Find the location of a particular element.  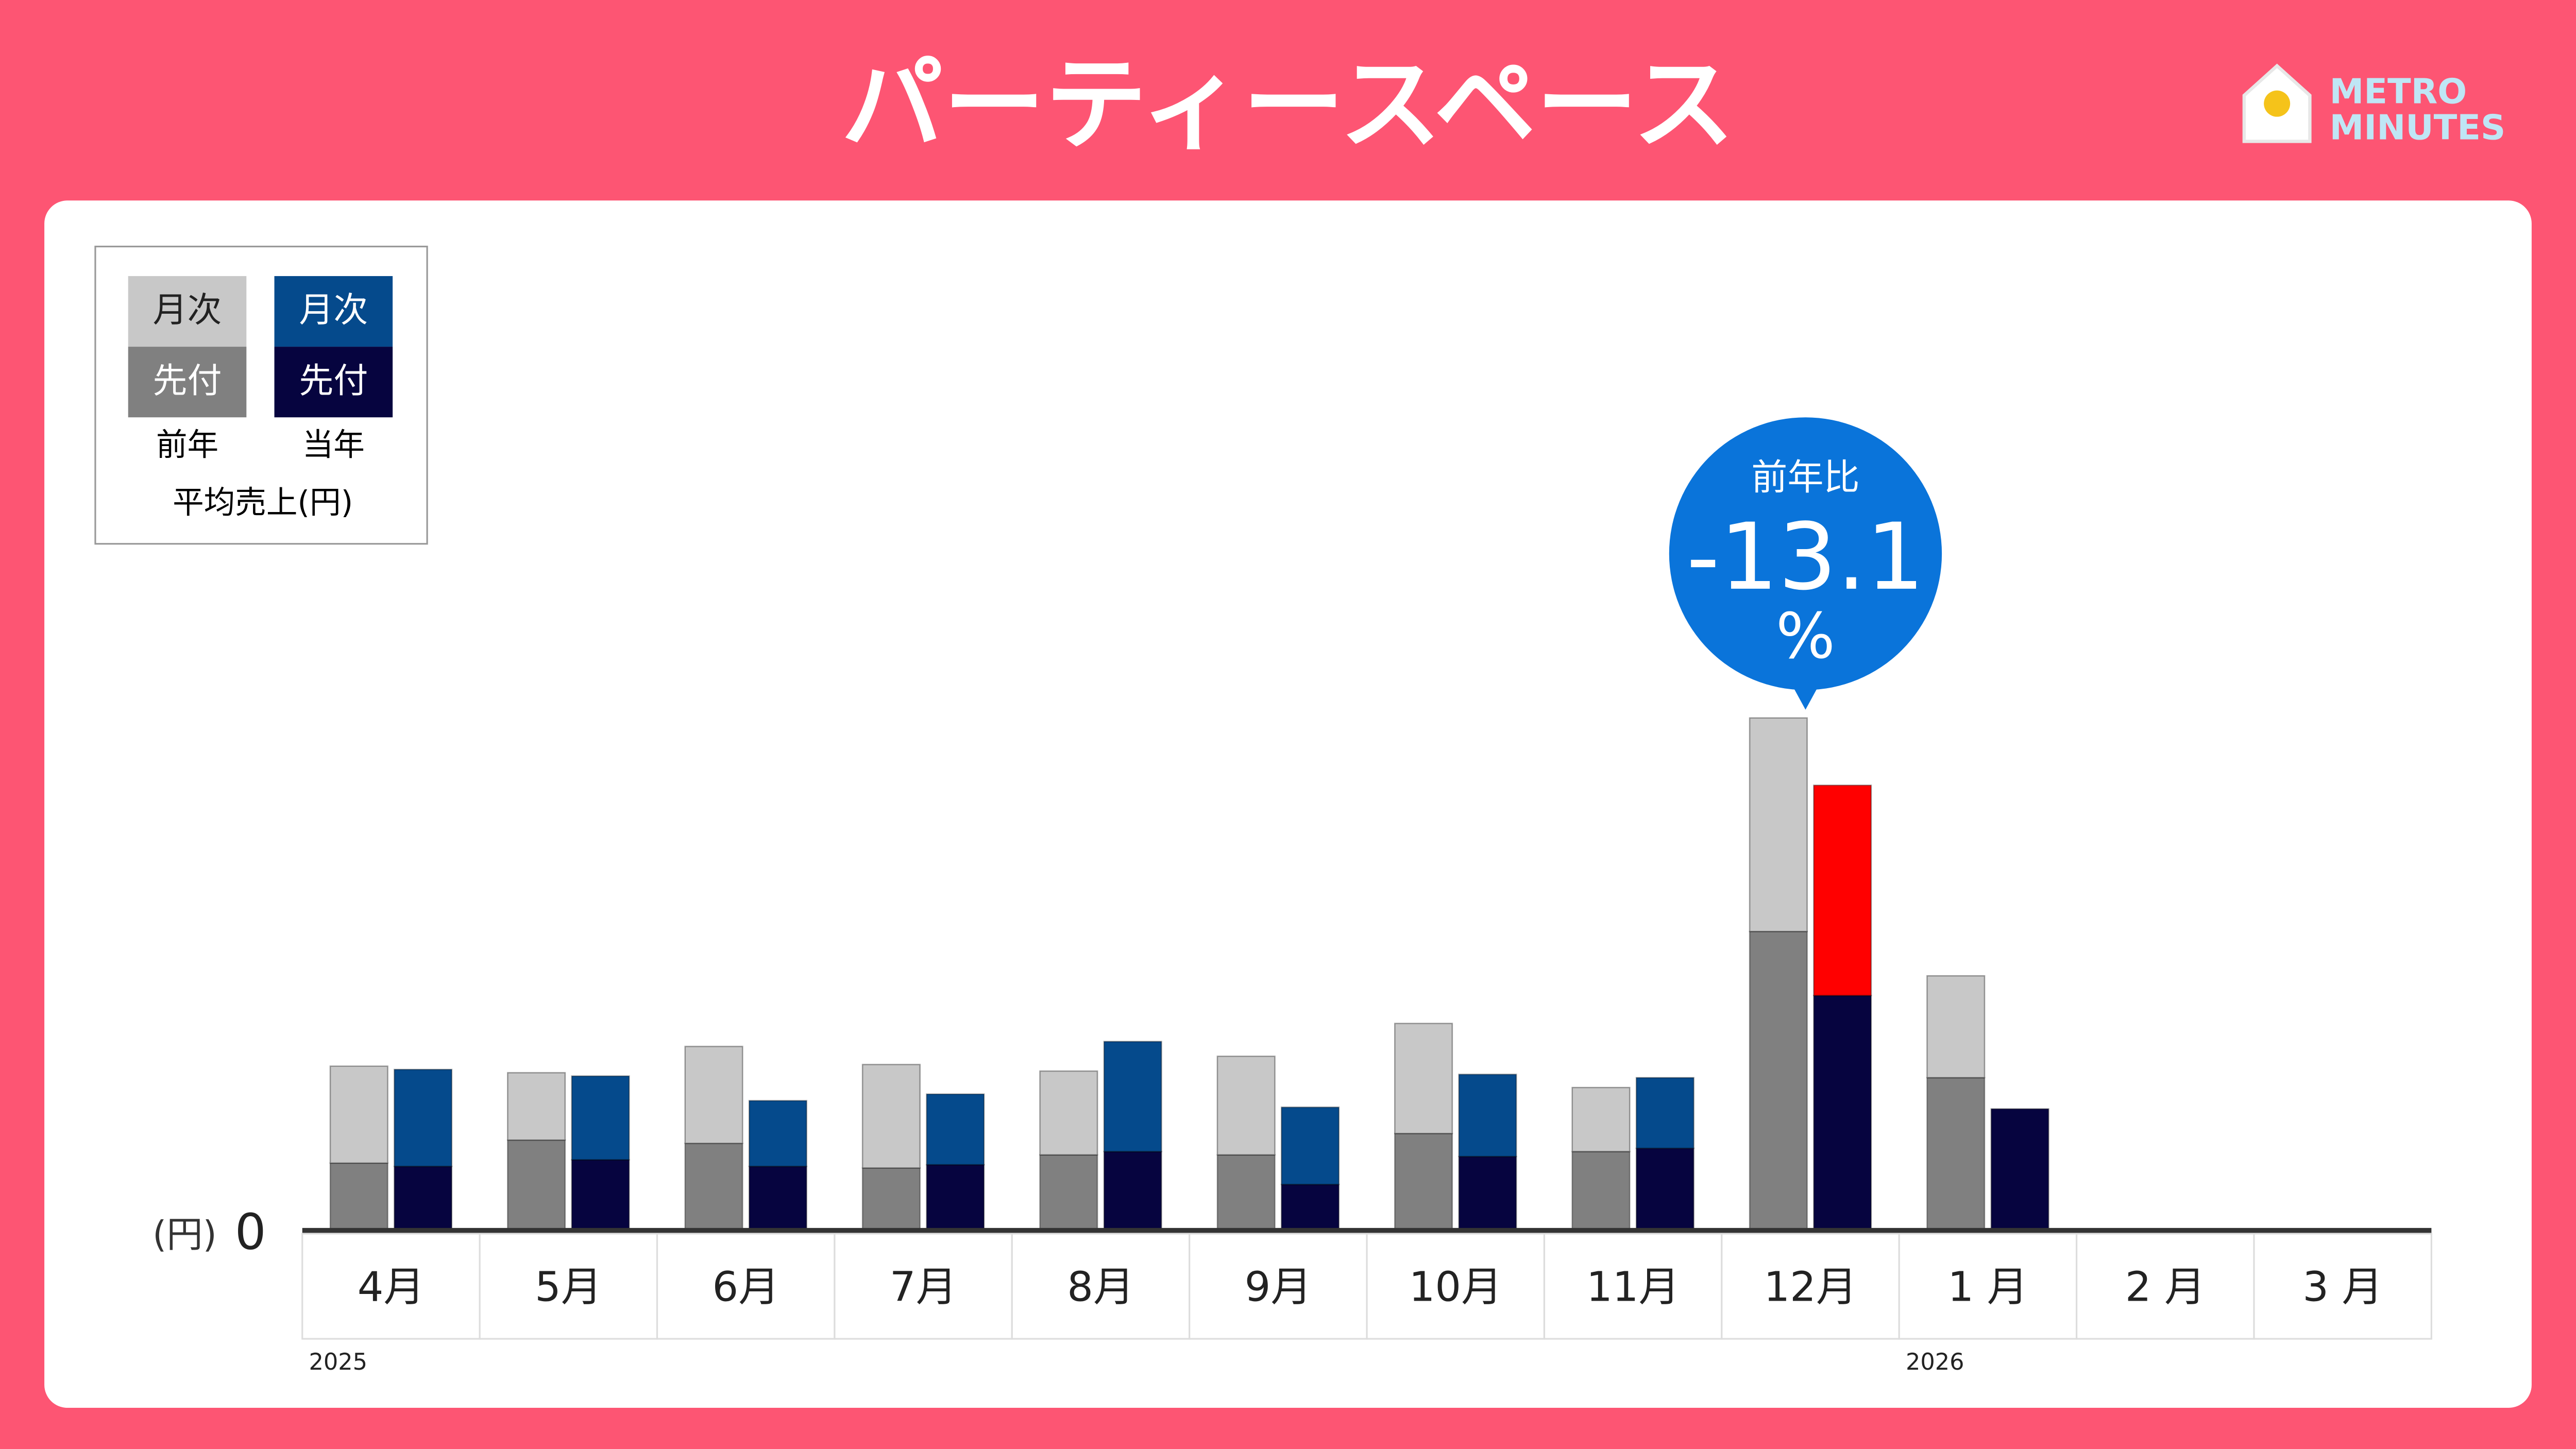

annotation-bubble is located at coordinates (1805, 553).